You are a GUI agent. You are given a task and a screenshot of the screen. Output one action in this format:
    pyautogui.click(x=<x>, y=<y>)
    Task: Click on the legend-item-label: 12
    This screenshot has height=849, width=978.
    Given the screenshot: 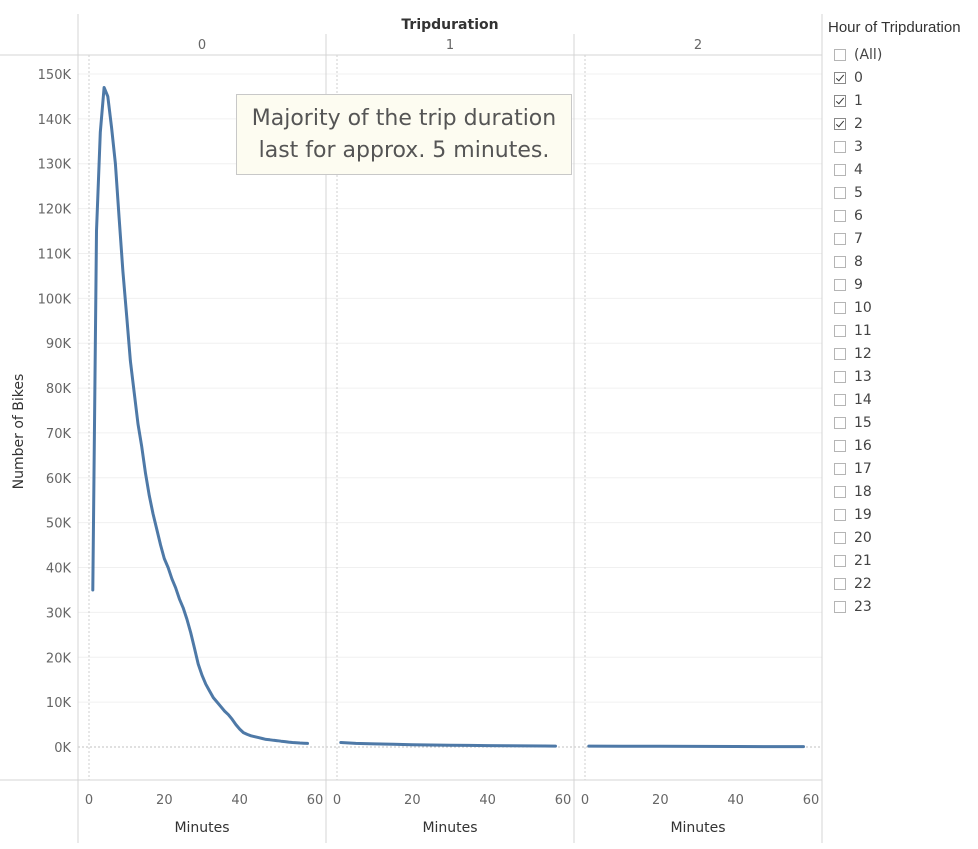 What is the action you would take?
    pyautogui.click(x=863, y=353)
    